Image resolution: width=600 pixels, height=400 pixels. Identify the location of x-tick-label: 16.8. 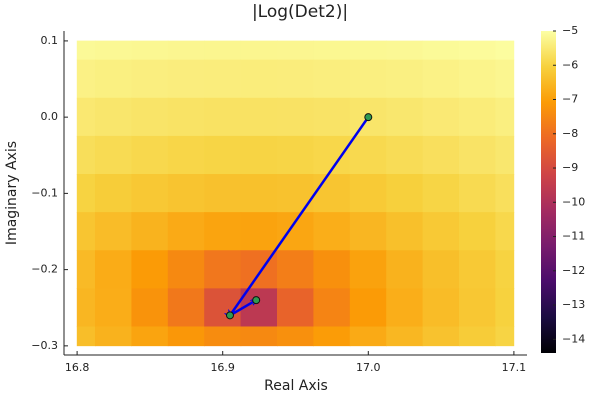
(77, 367).